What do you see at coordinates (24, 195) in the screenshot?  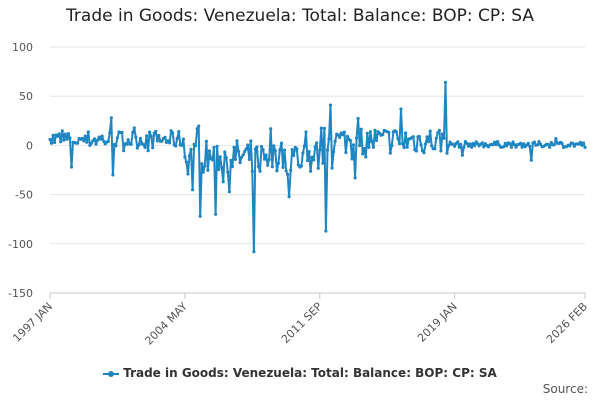 I see `y-tick-label: -50` at bounding box center [24, 195].